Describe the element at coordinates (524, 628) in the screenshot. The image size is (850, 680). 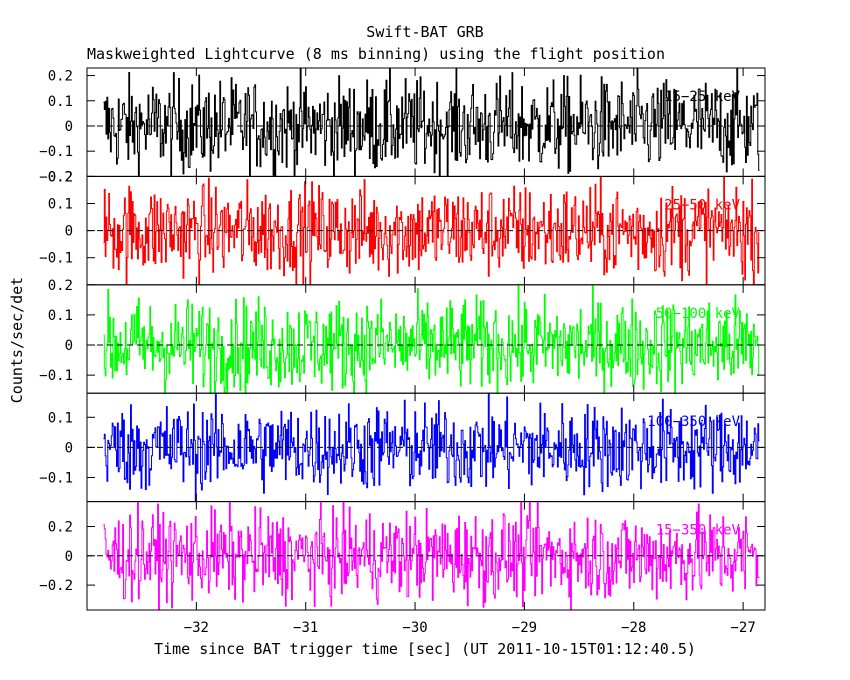
I see `x-tick-label: −29` at that location.